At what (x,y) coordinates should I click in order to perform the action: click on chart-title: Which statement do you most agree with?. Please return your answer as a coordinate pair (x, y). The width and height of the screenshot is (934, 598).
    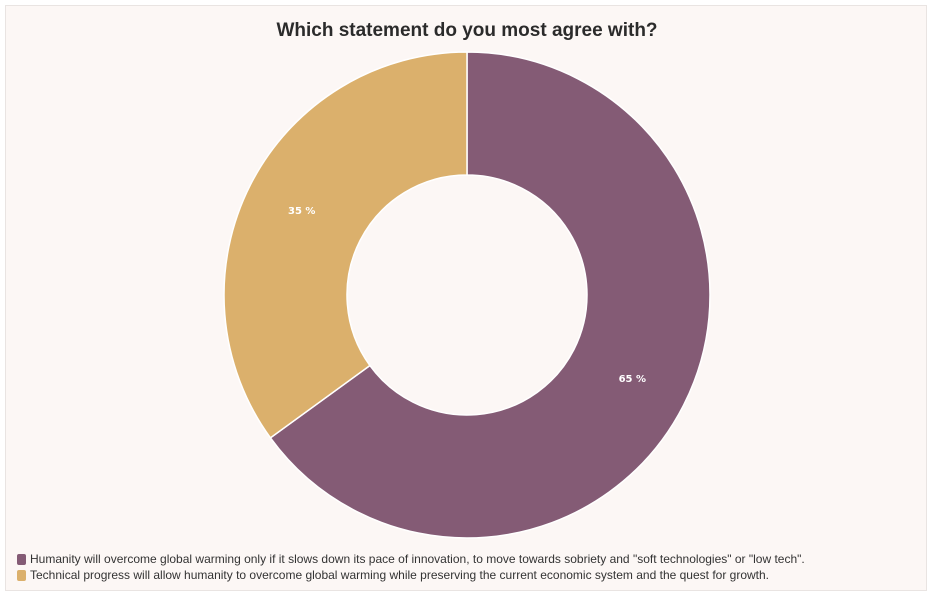
    Looking at the image, I should click on (467, 30).